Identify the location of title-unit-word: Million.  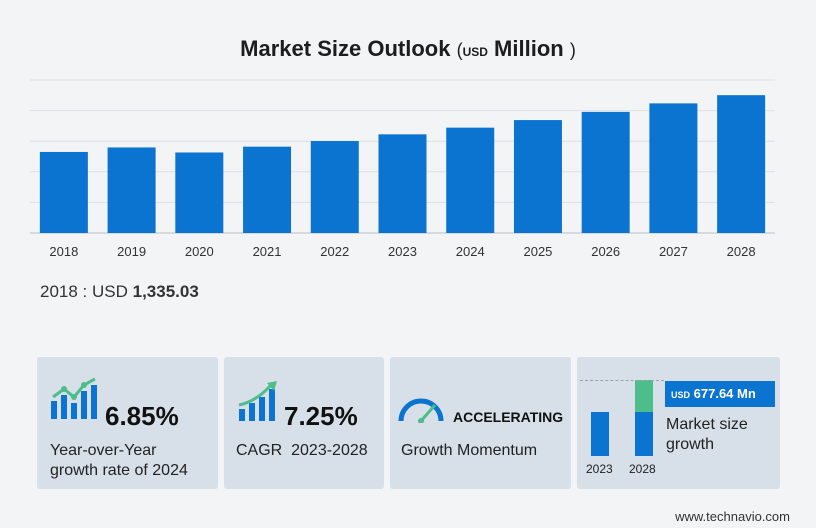
(529, 48).